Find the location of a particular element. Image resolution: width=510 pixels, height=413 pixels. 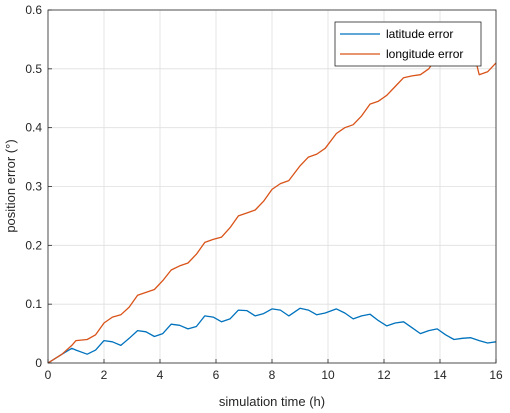

y-tick-label: 0.2 is located at coordinates (33, 245).